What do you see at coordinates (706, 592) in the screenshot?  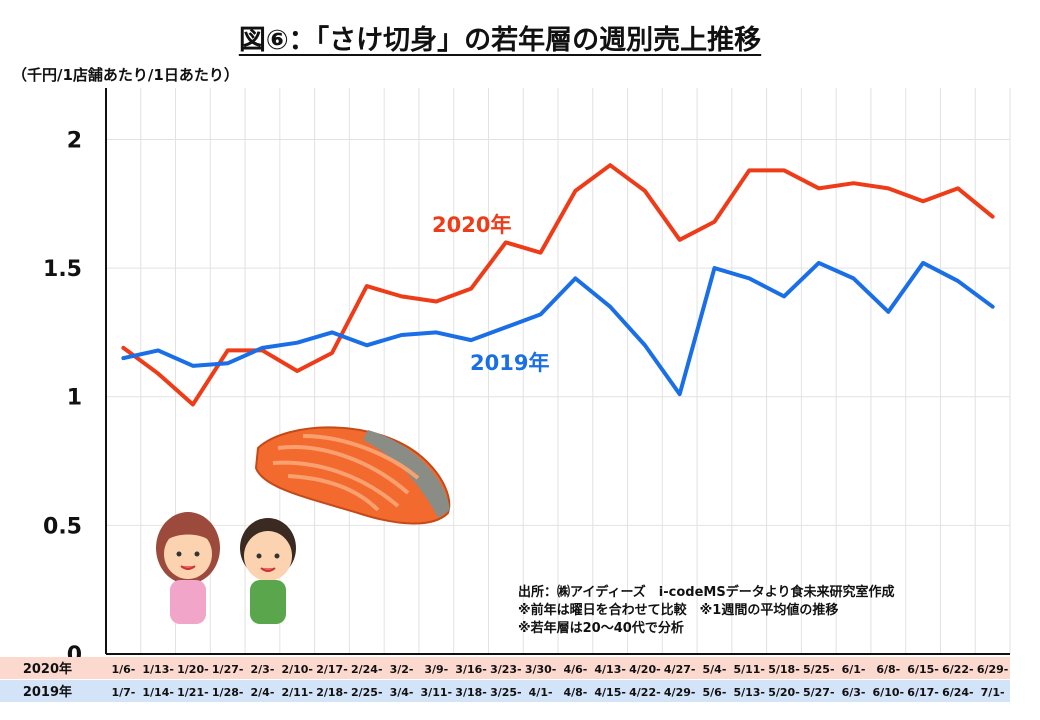 I see `note-source: 出所：㈱アイディーズ i-codeMSデータより食未来研究室作成` at bounding box center [706, 592].